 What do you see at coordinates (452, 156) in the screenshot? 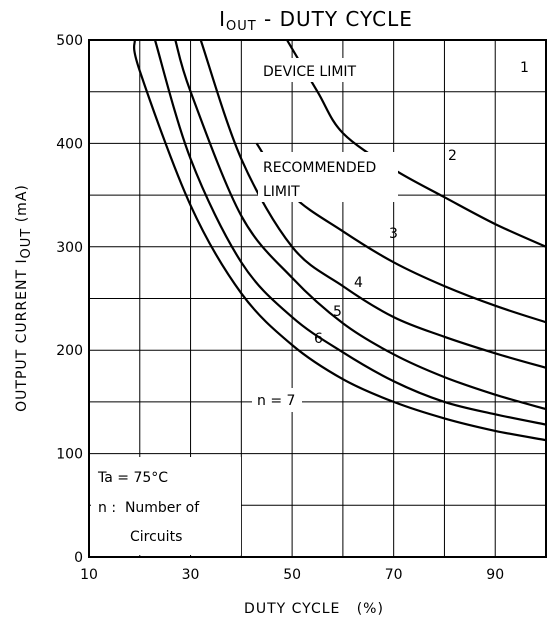
I see `series-label-2: 2` at bounding box center [452, 156].